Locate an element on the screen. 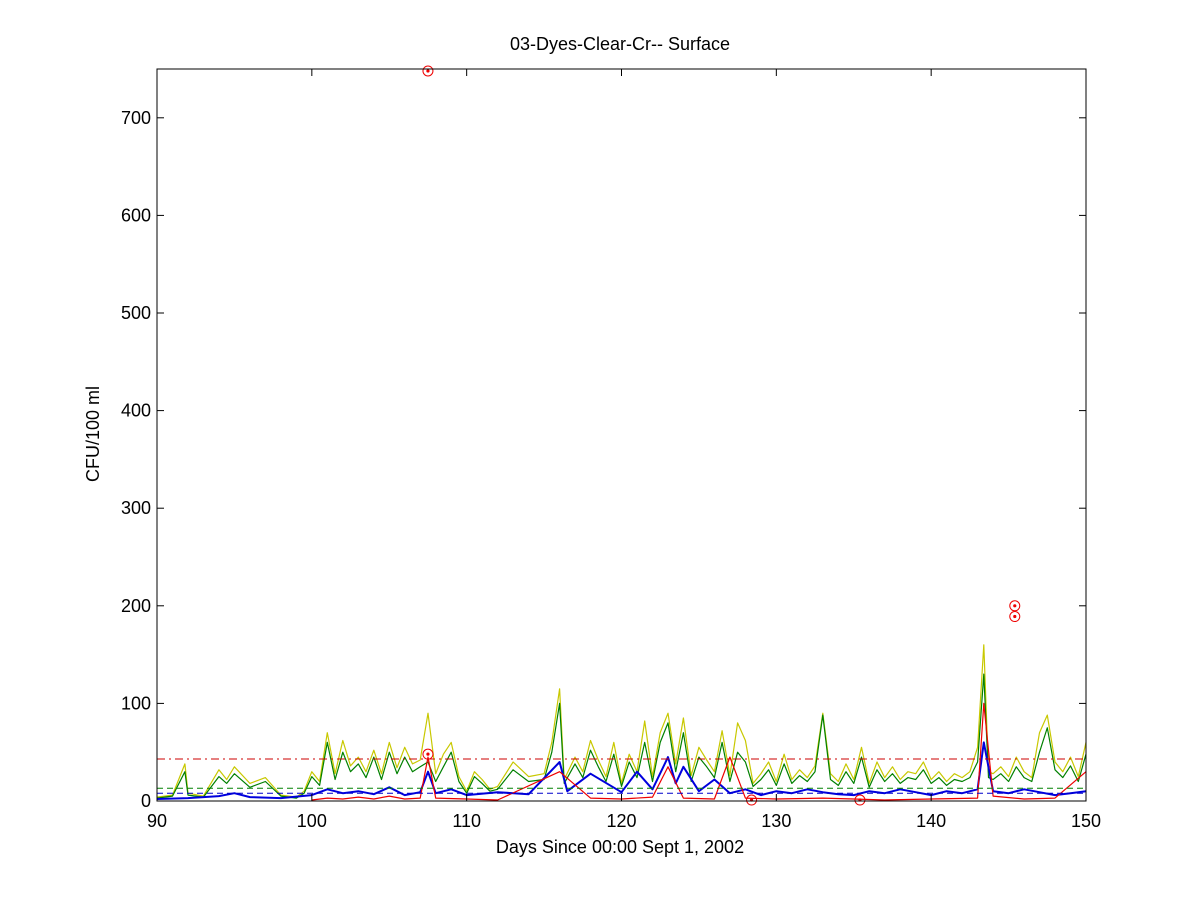 This screenshot has width=1200, height=900. x-axis-label: Days Since 00:00 Sept 1, 2002 is located at coordinates (620, 847).